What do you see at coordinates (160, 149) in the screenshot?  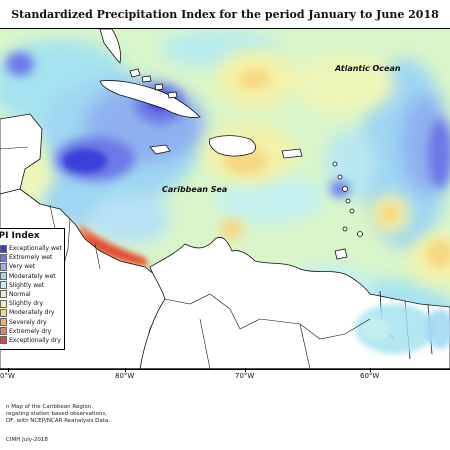 I see `jamaica` at bounding box center [160, 149].